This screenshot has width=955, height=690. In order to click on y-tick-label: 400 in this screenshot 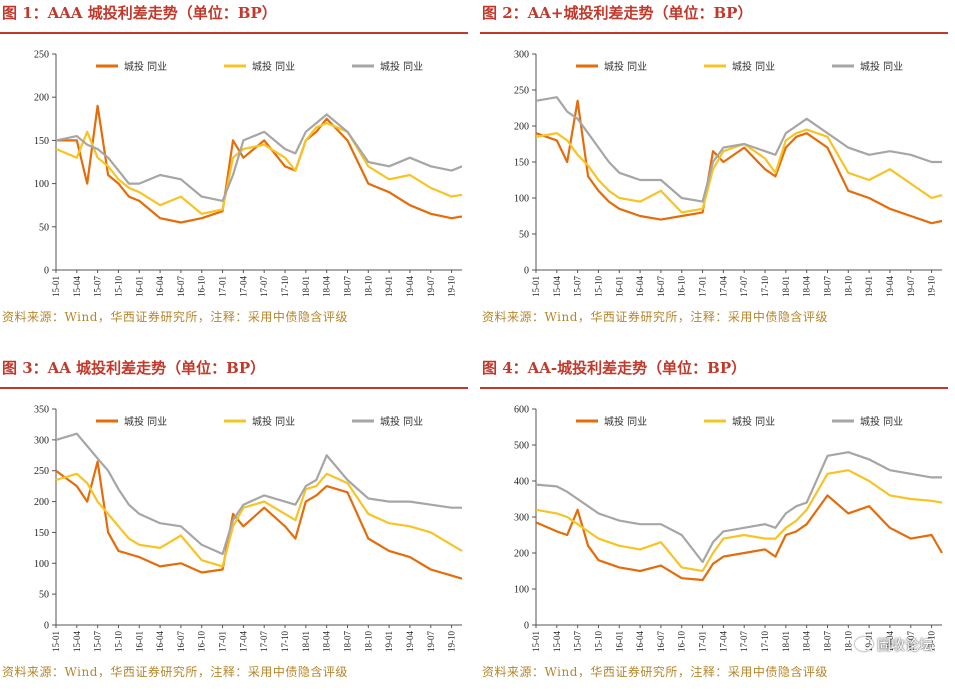, I will do `click(521, 482)`.